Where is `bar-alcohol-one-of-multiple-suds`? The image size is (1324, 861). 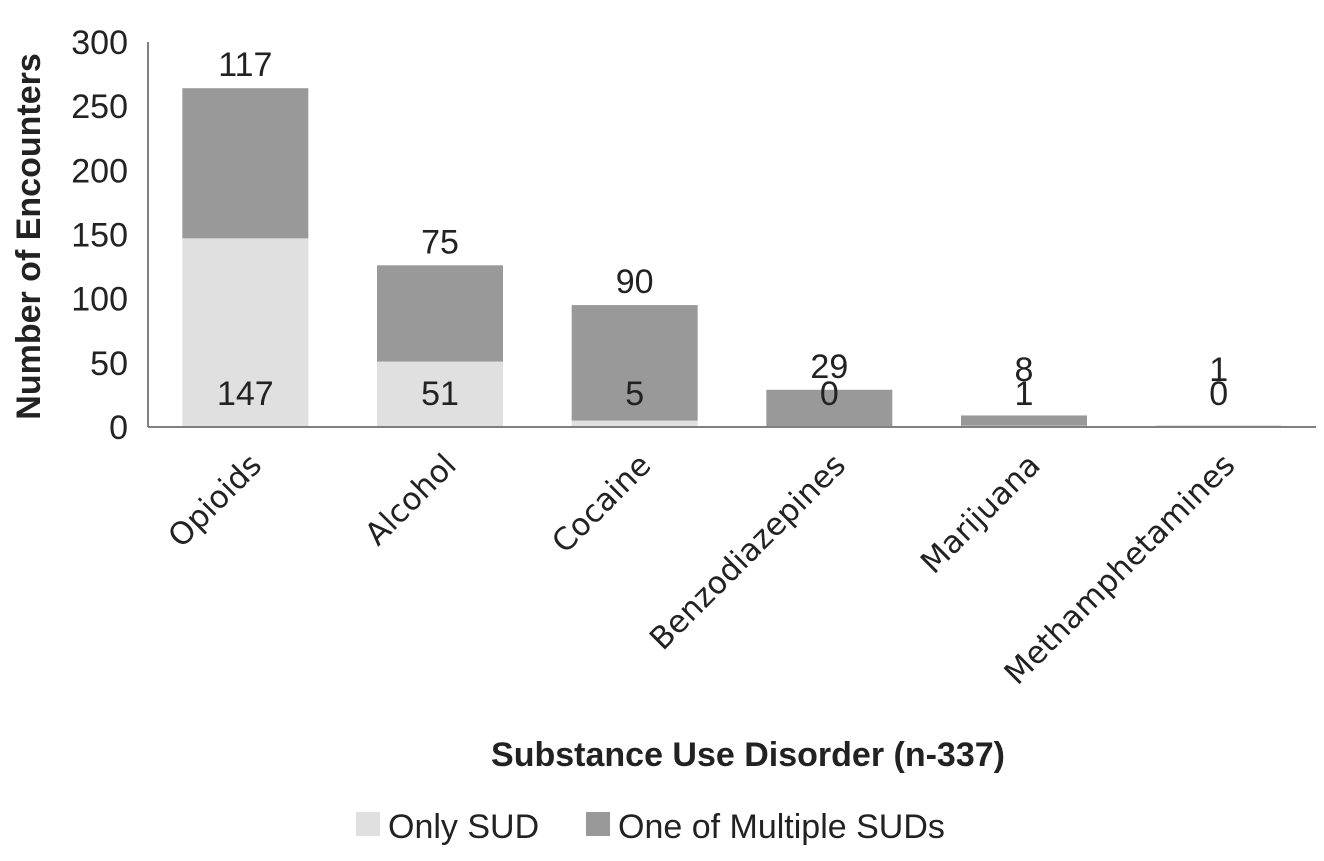 bar-alcohol-one-of-multiple-suds is located at coordinates (440, 313).